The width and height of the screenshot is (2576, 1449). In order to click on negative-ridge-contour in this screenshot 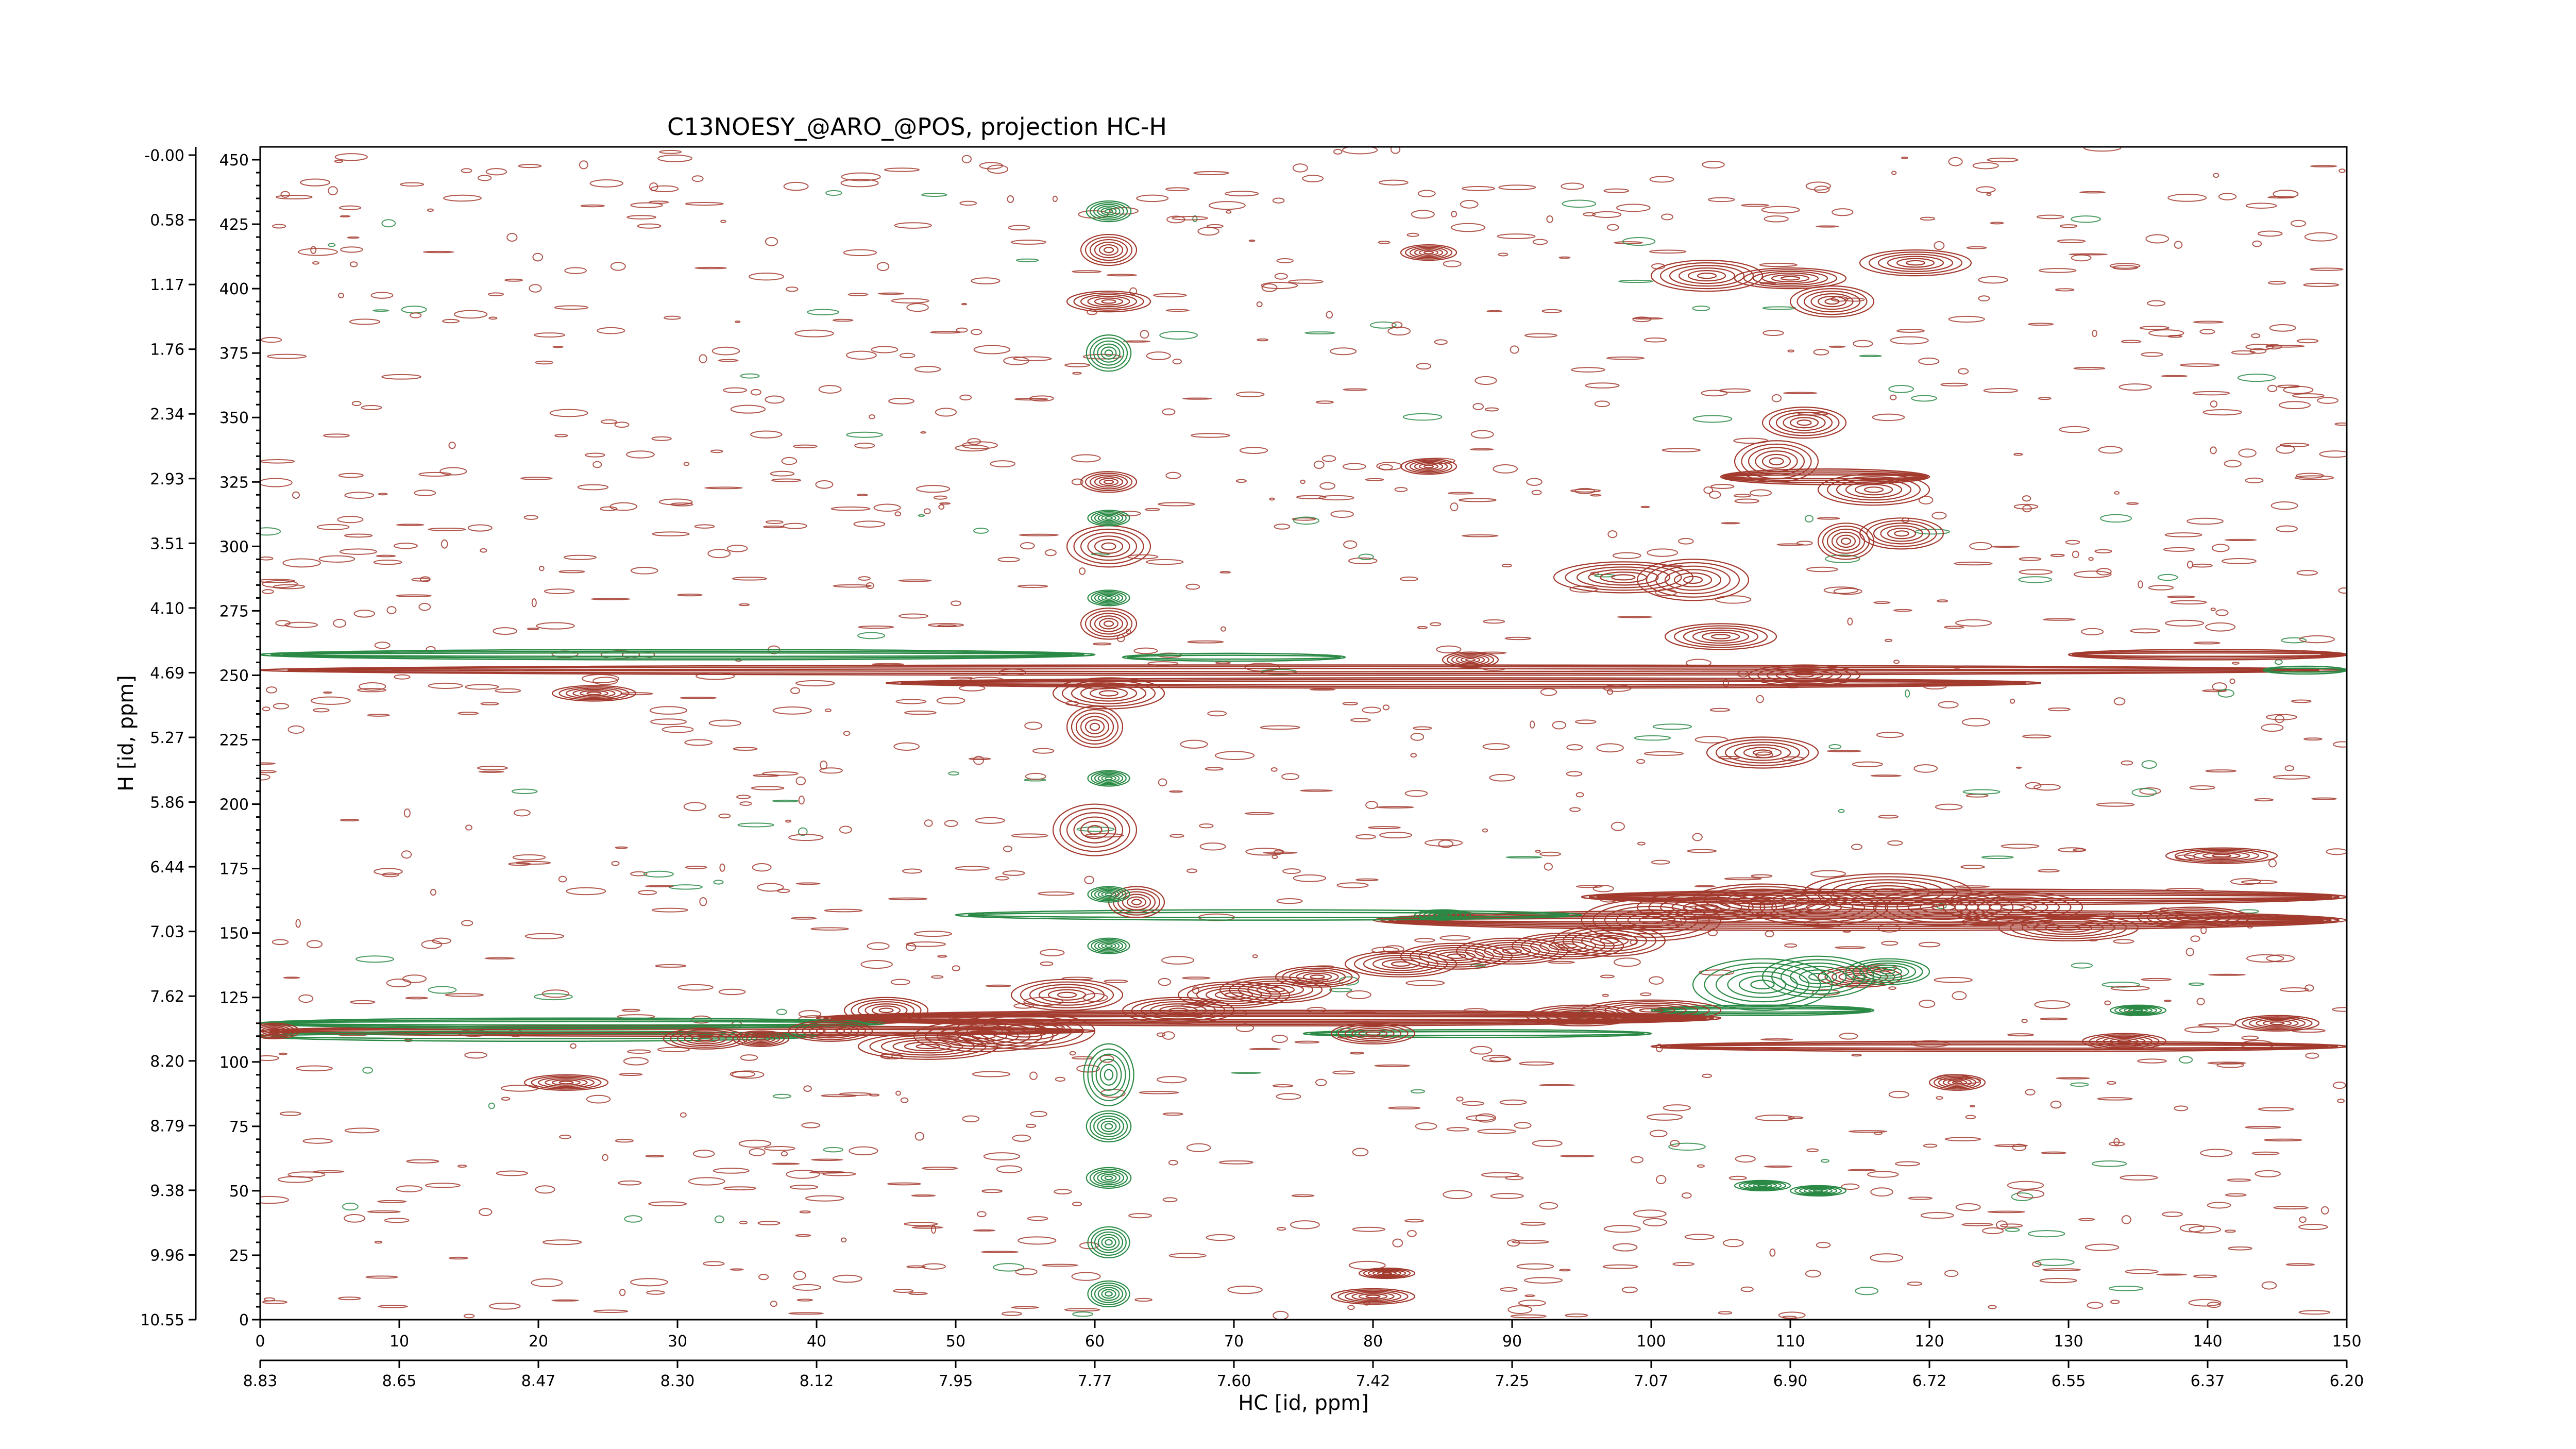, I will do `click(2305, 670)`.